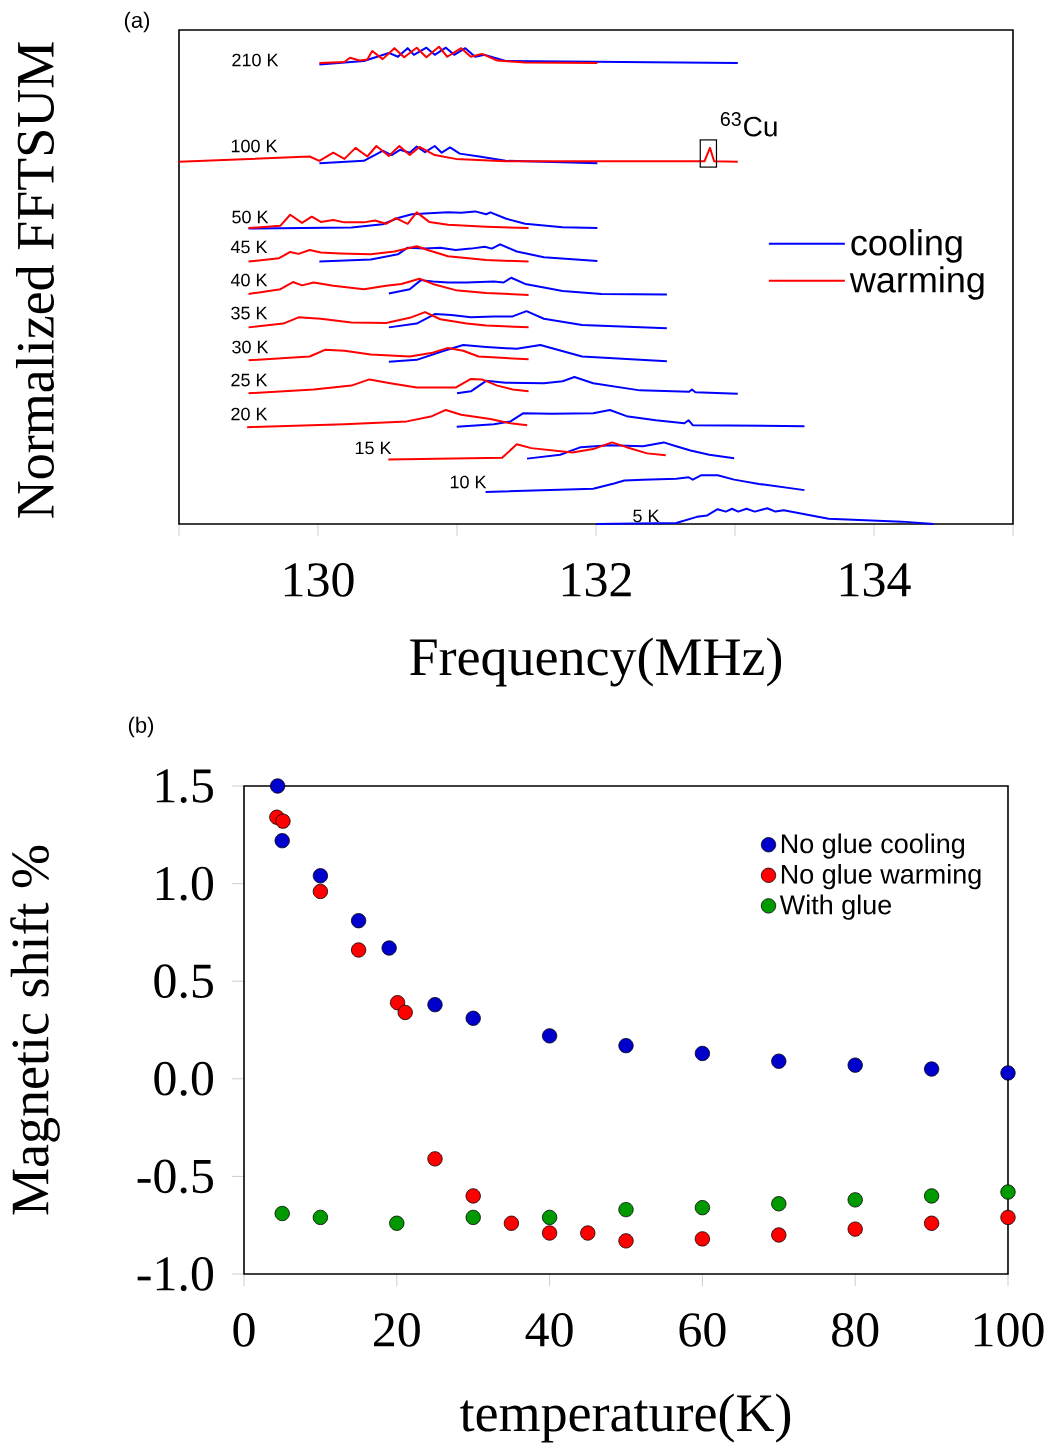 The image size is (1055, 1448). What do you see at coordinates (549, 1330) in the screenshot?
I see `x-tick-label: 40` at bounding box center [549, 1330].